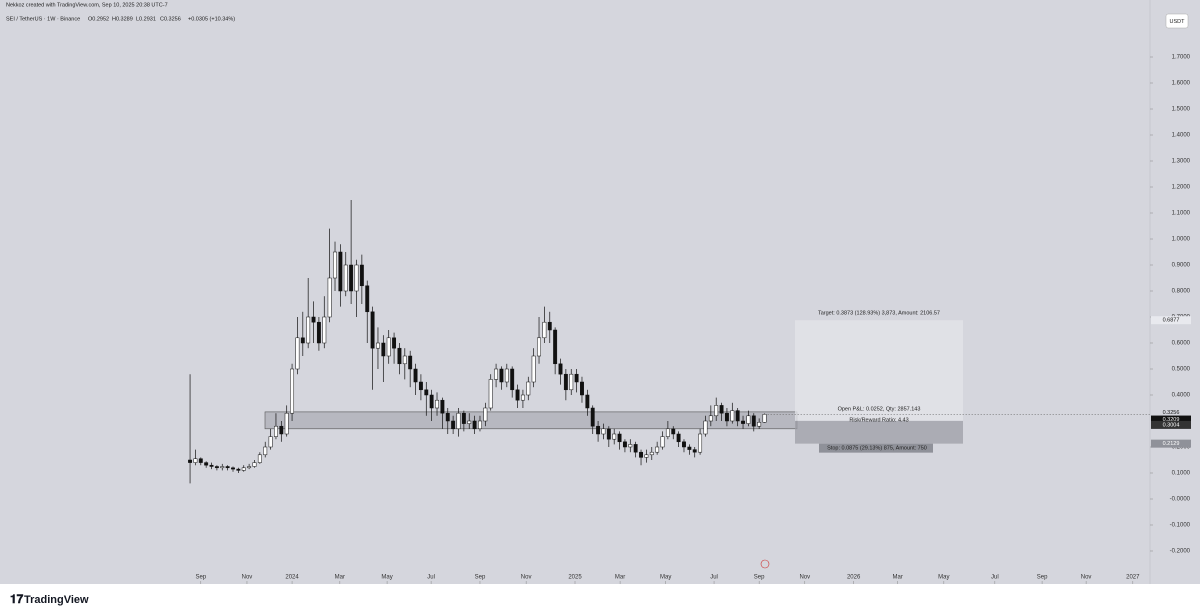 This screenshot has width=1200, height=615. What do you see at coordinates (1180, 552) in the screenshot?
I see `y-tick-label: -0.2000` at bounding box center [1180, 552].